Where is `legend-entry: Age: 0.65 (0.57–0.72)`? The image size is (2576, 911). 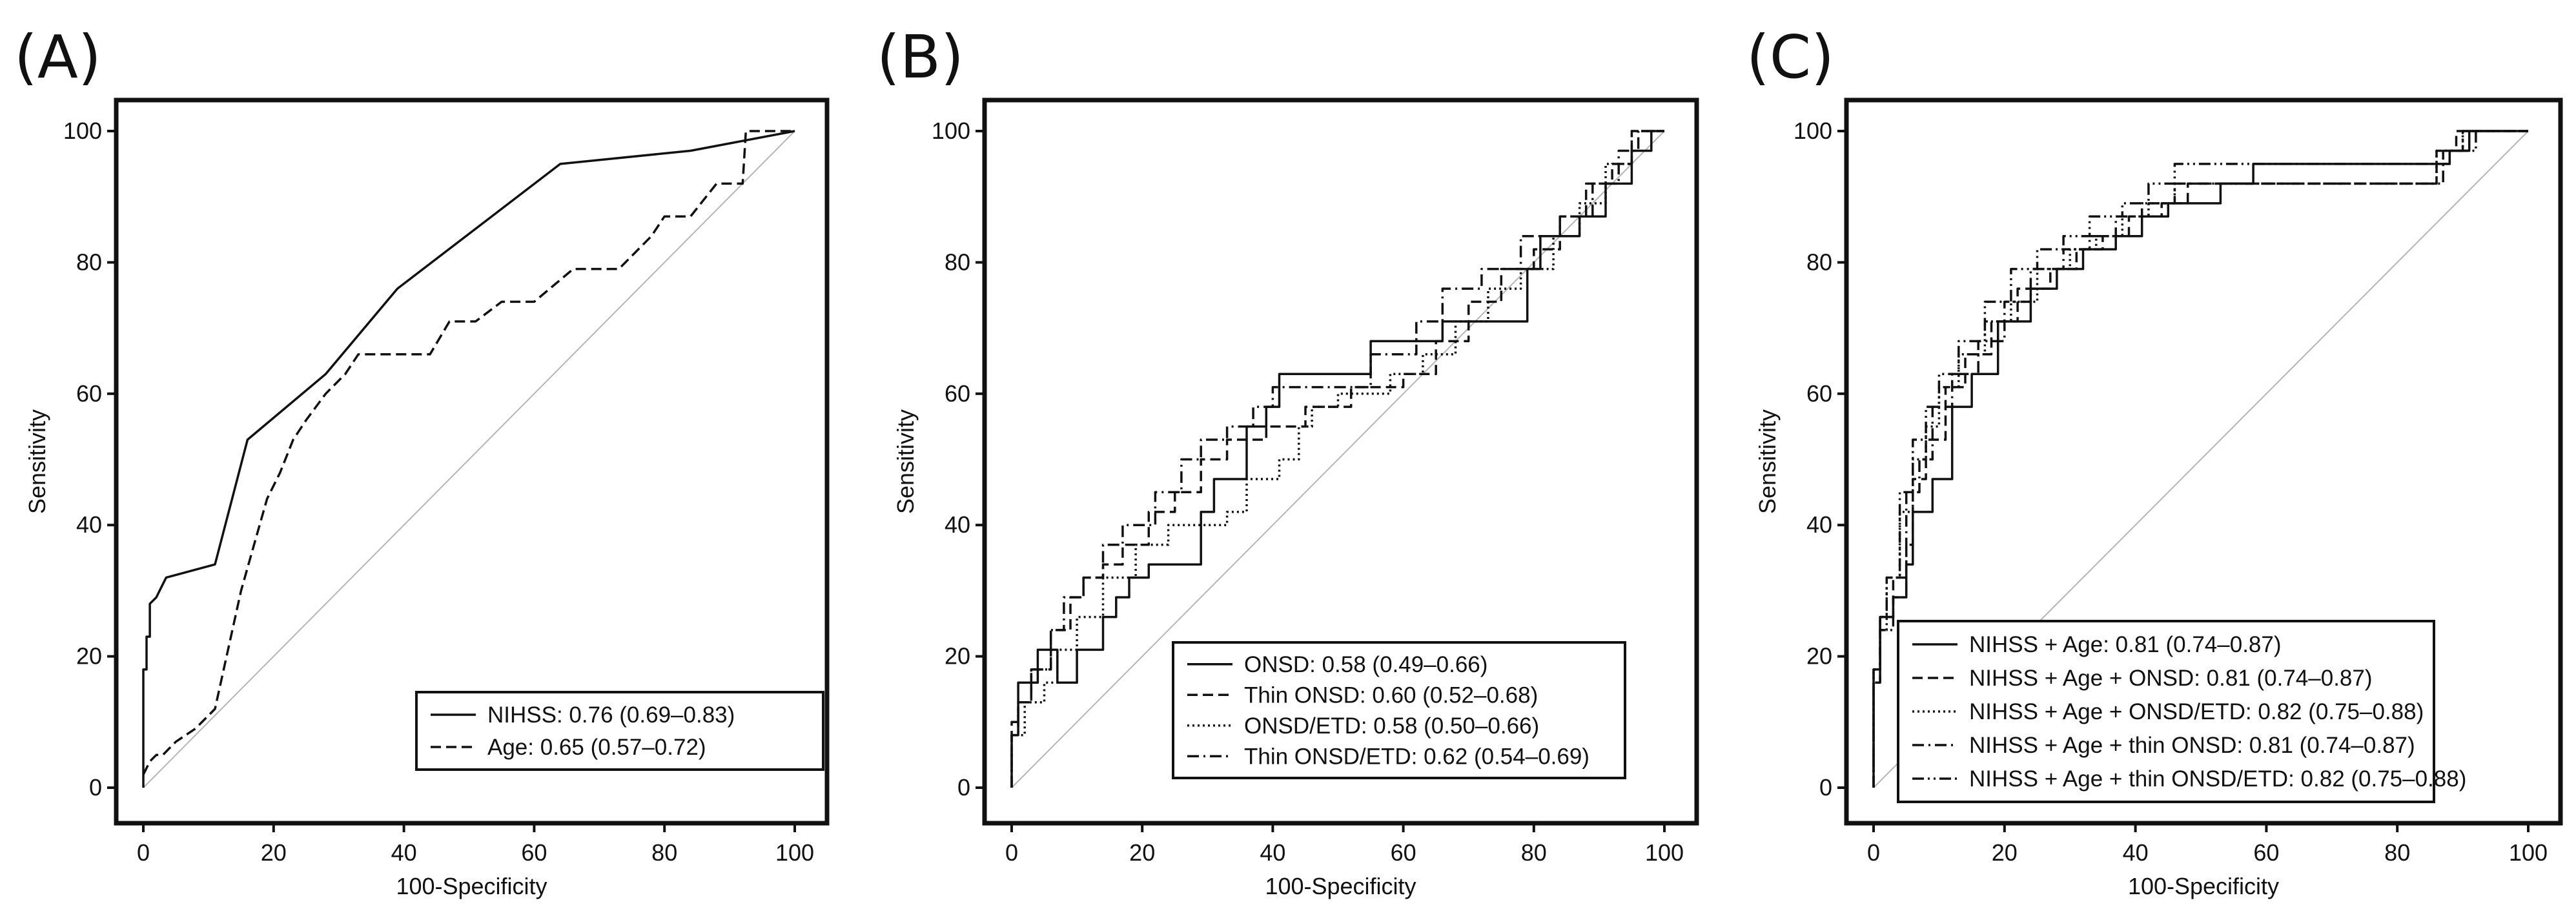 legend-entry: Age: 0.65 (0.57–0.72) is located at coordinates (596, 747).